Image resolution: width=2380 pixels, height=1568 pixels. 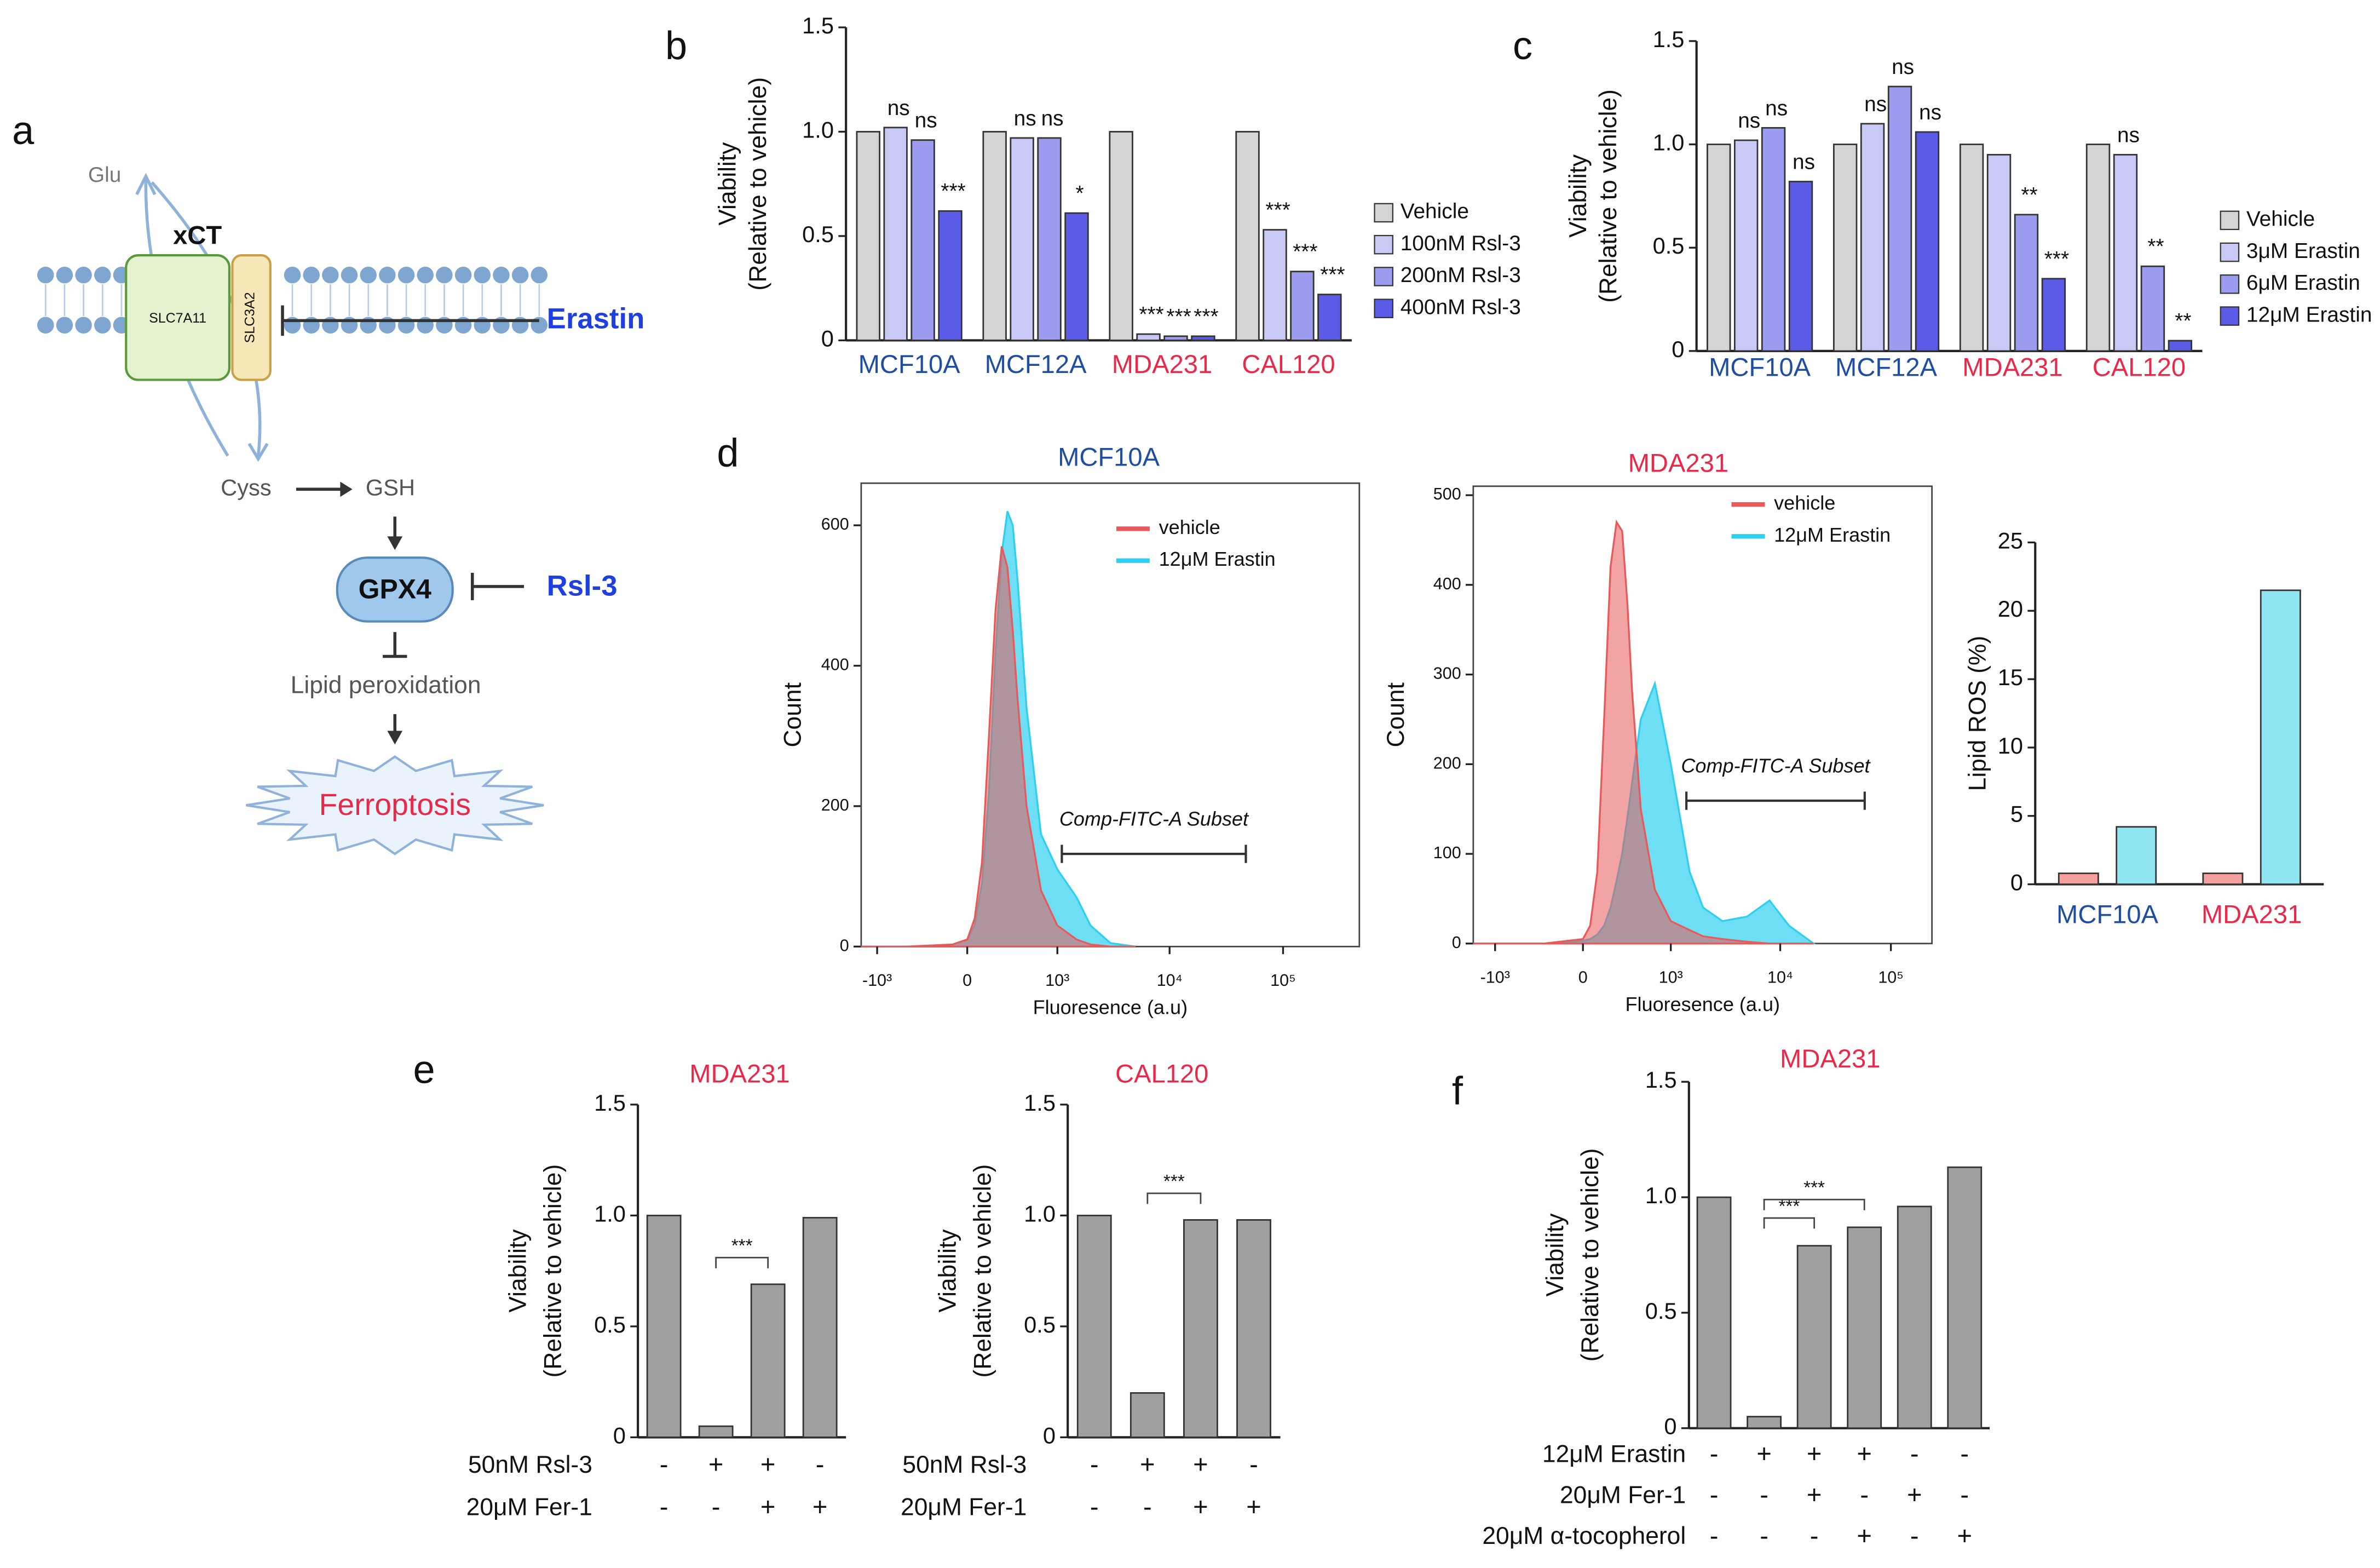 What do you see at coordinates (1189, 527) in the screenshot?
I see `legend-label: vehicle` at bounding box center [1189, 527].